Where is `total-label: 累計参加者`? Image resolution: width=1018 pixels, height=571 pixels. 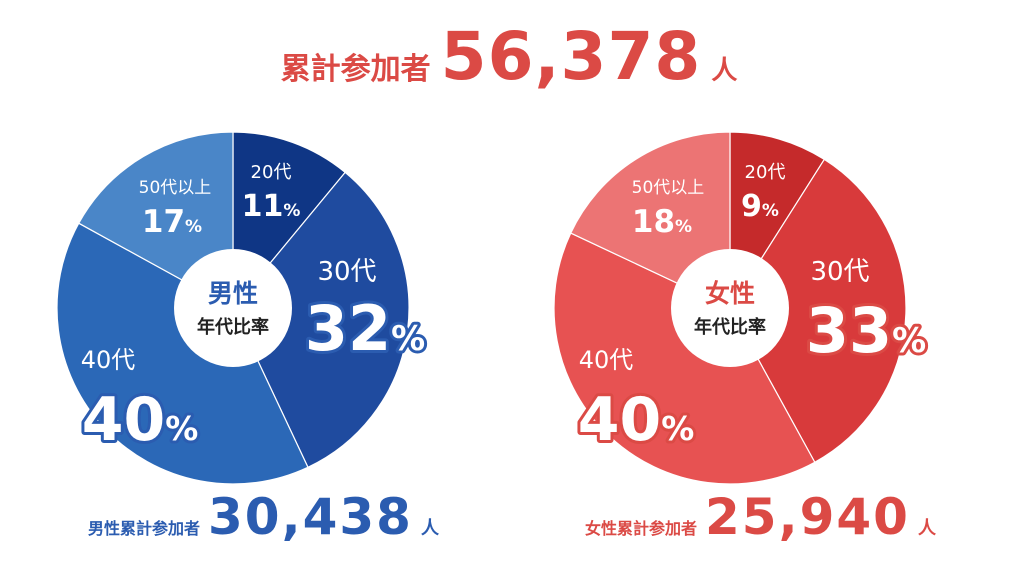 total-label: 累計参加者 is located at coordinates (355, 69).